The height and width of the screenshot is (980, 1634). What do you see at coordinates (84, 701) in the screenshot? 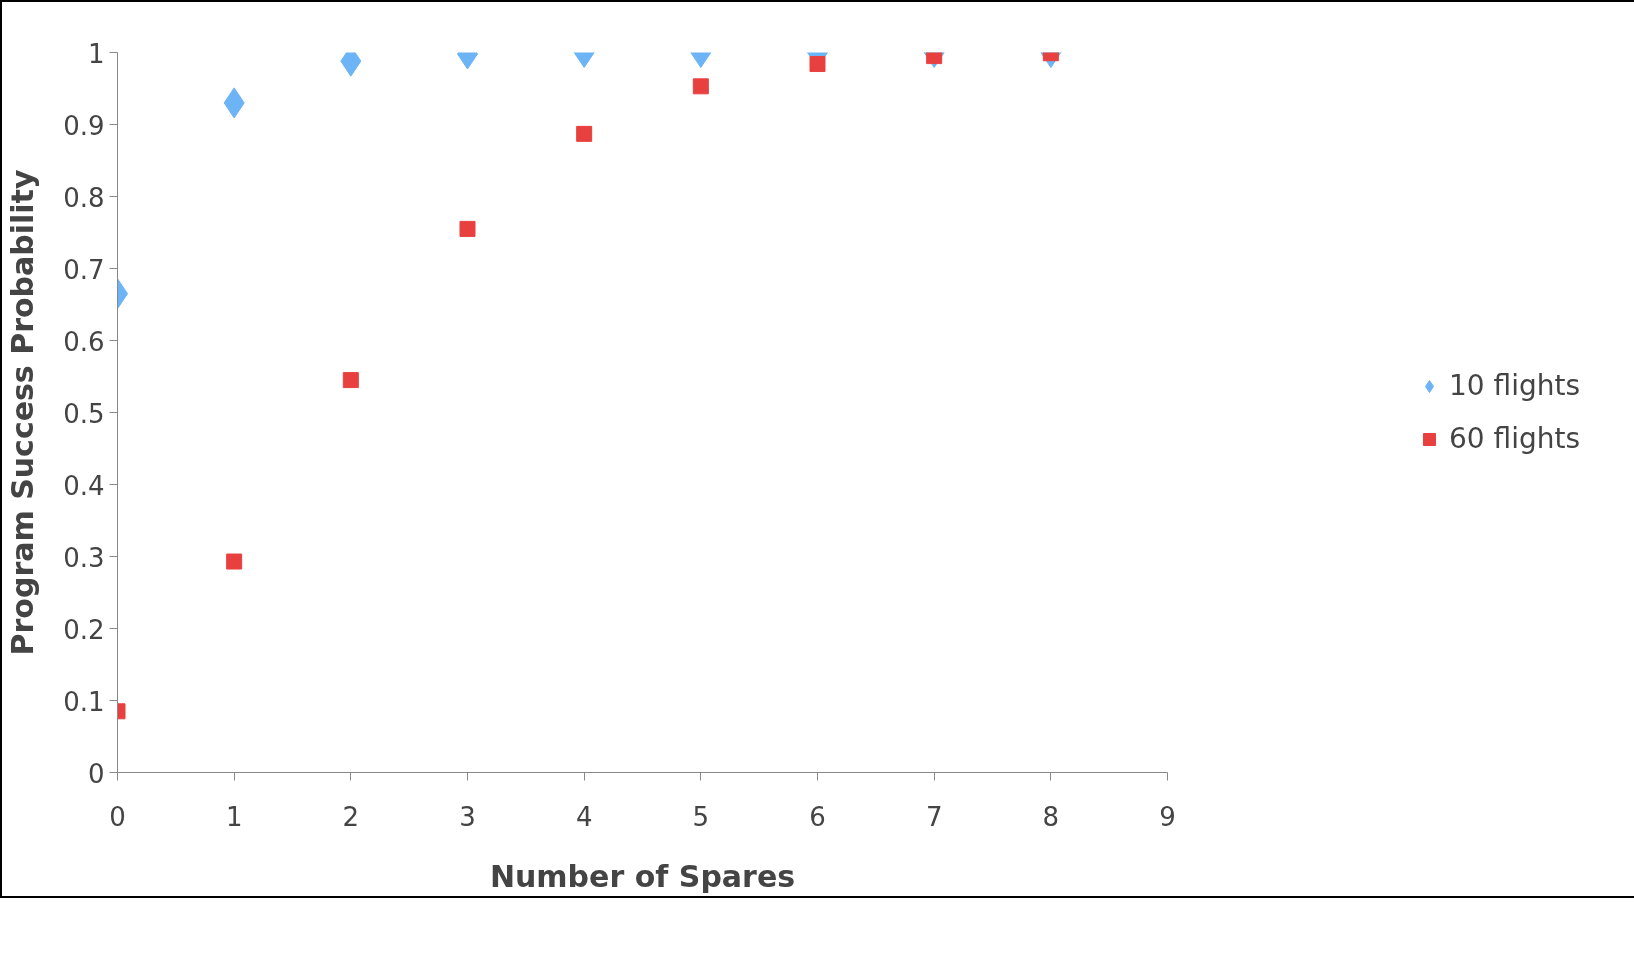
I see `y-tick-label: 0.1` at bounding box center [84, 701].